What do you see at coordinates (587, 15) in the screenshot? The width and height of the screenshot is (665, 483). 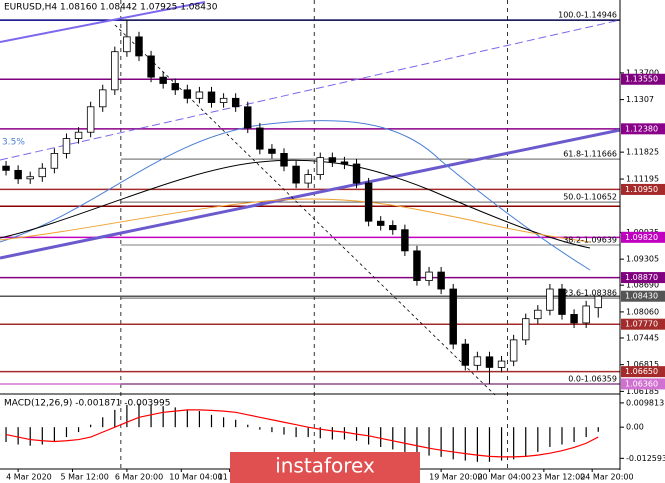 I see `fibo-label: 100.0-1.14946` at bounding box center [587, 15].